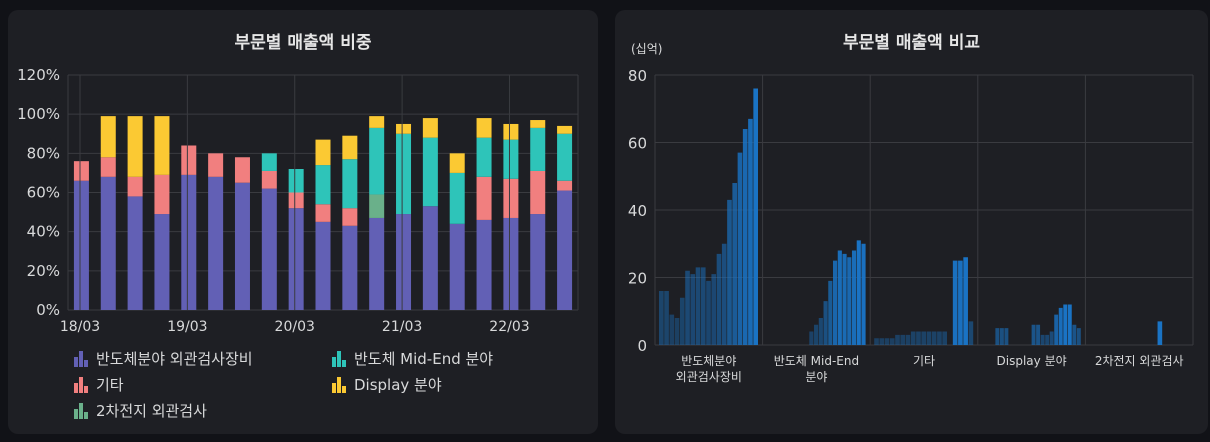 This screenshot has height=442, width=1210. I want to click on category-label: 기타, so click(924, 361).